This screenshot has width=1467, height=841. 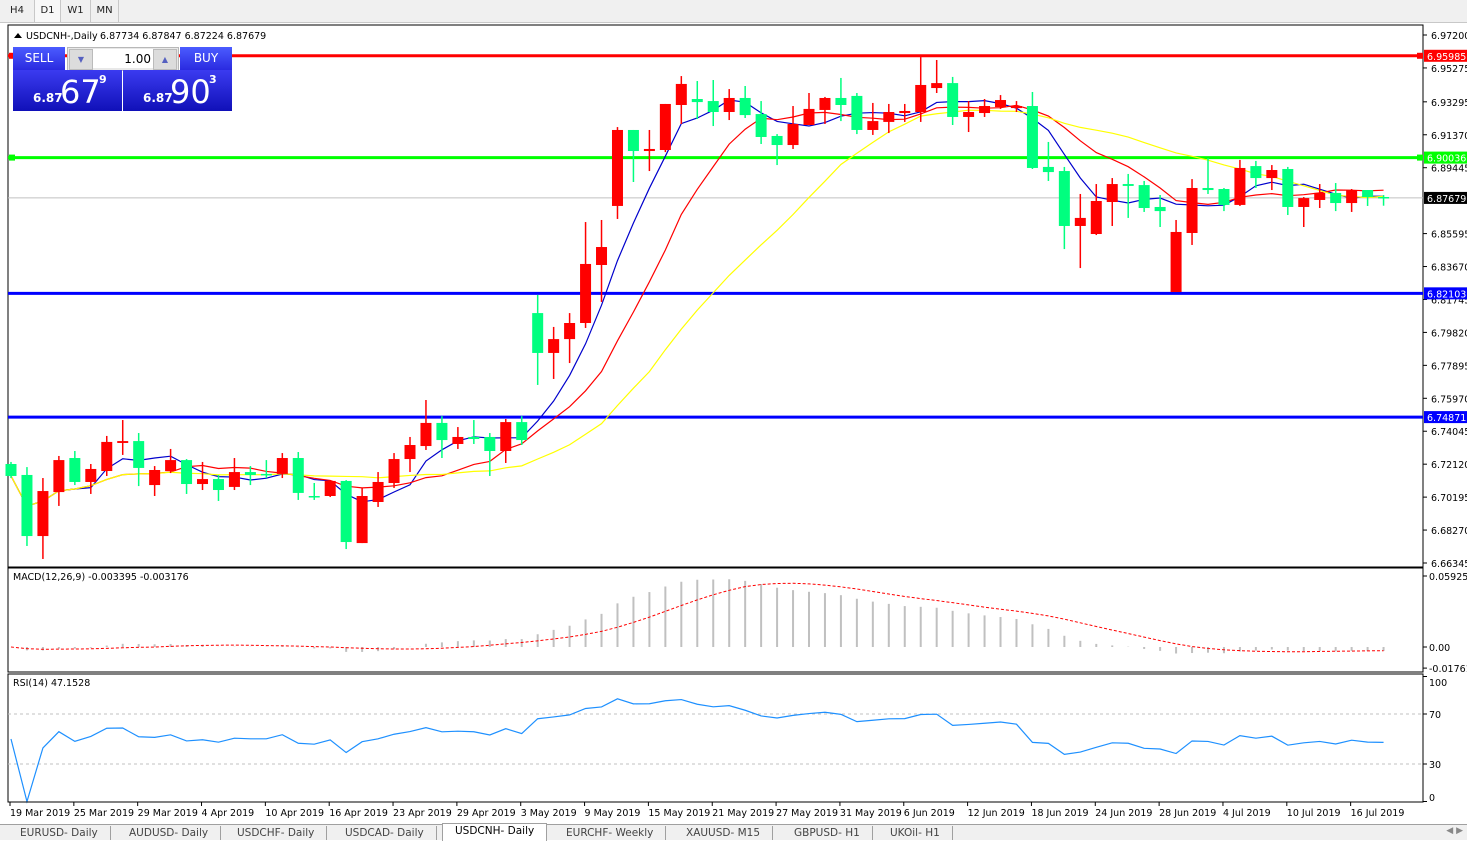 What do you see at coordinates (80, 92) in the screenshot?
I see `sell-price-pips: 67` at bounding box center [80, 92].